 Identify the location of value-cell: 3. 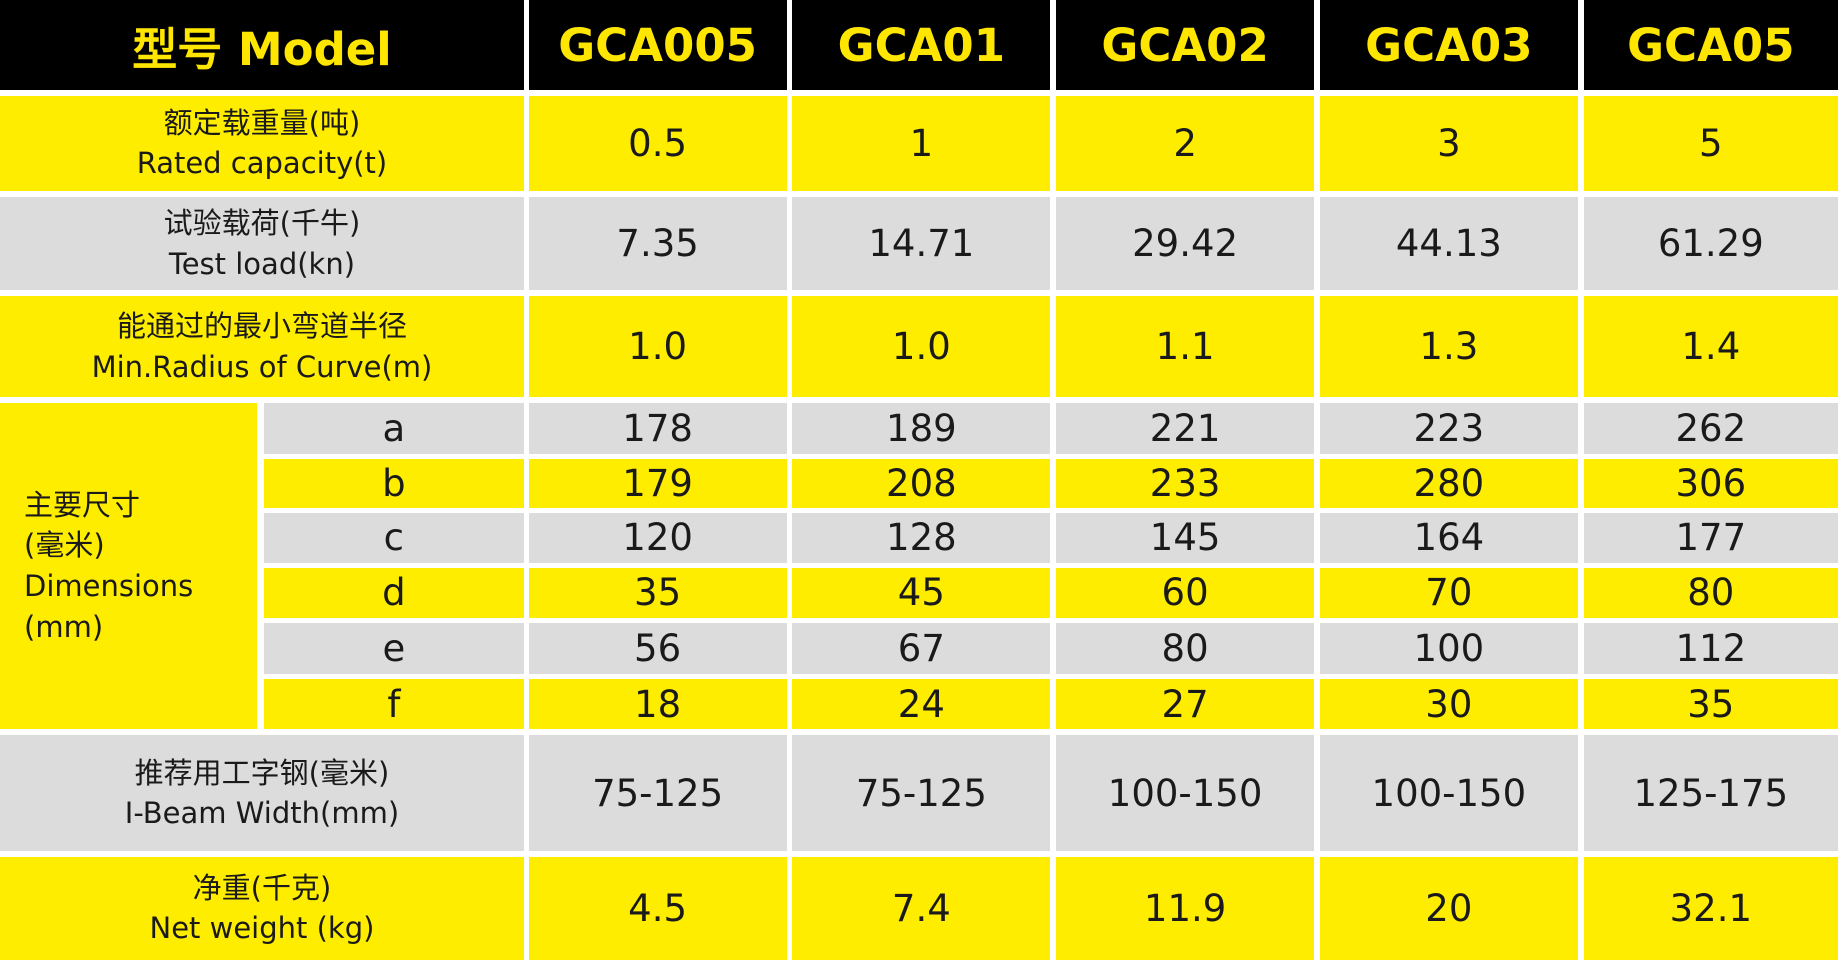
(1448, 143).